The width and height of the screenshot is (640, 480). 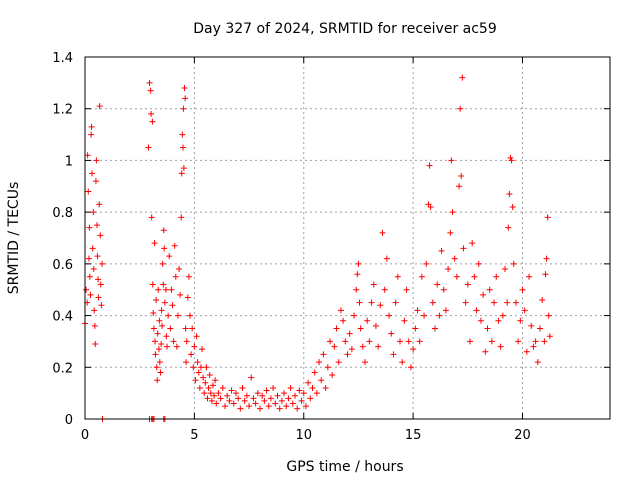 I want to click on y-tick-label: 1, so click(x=69, y=161).